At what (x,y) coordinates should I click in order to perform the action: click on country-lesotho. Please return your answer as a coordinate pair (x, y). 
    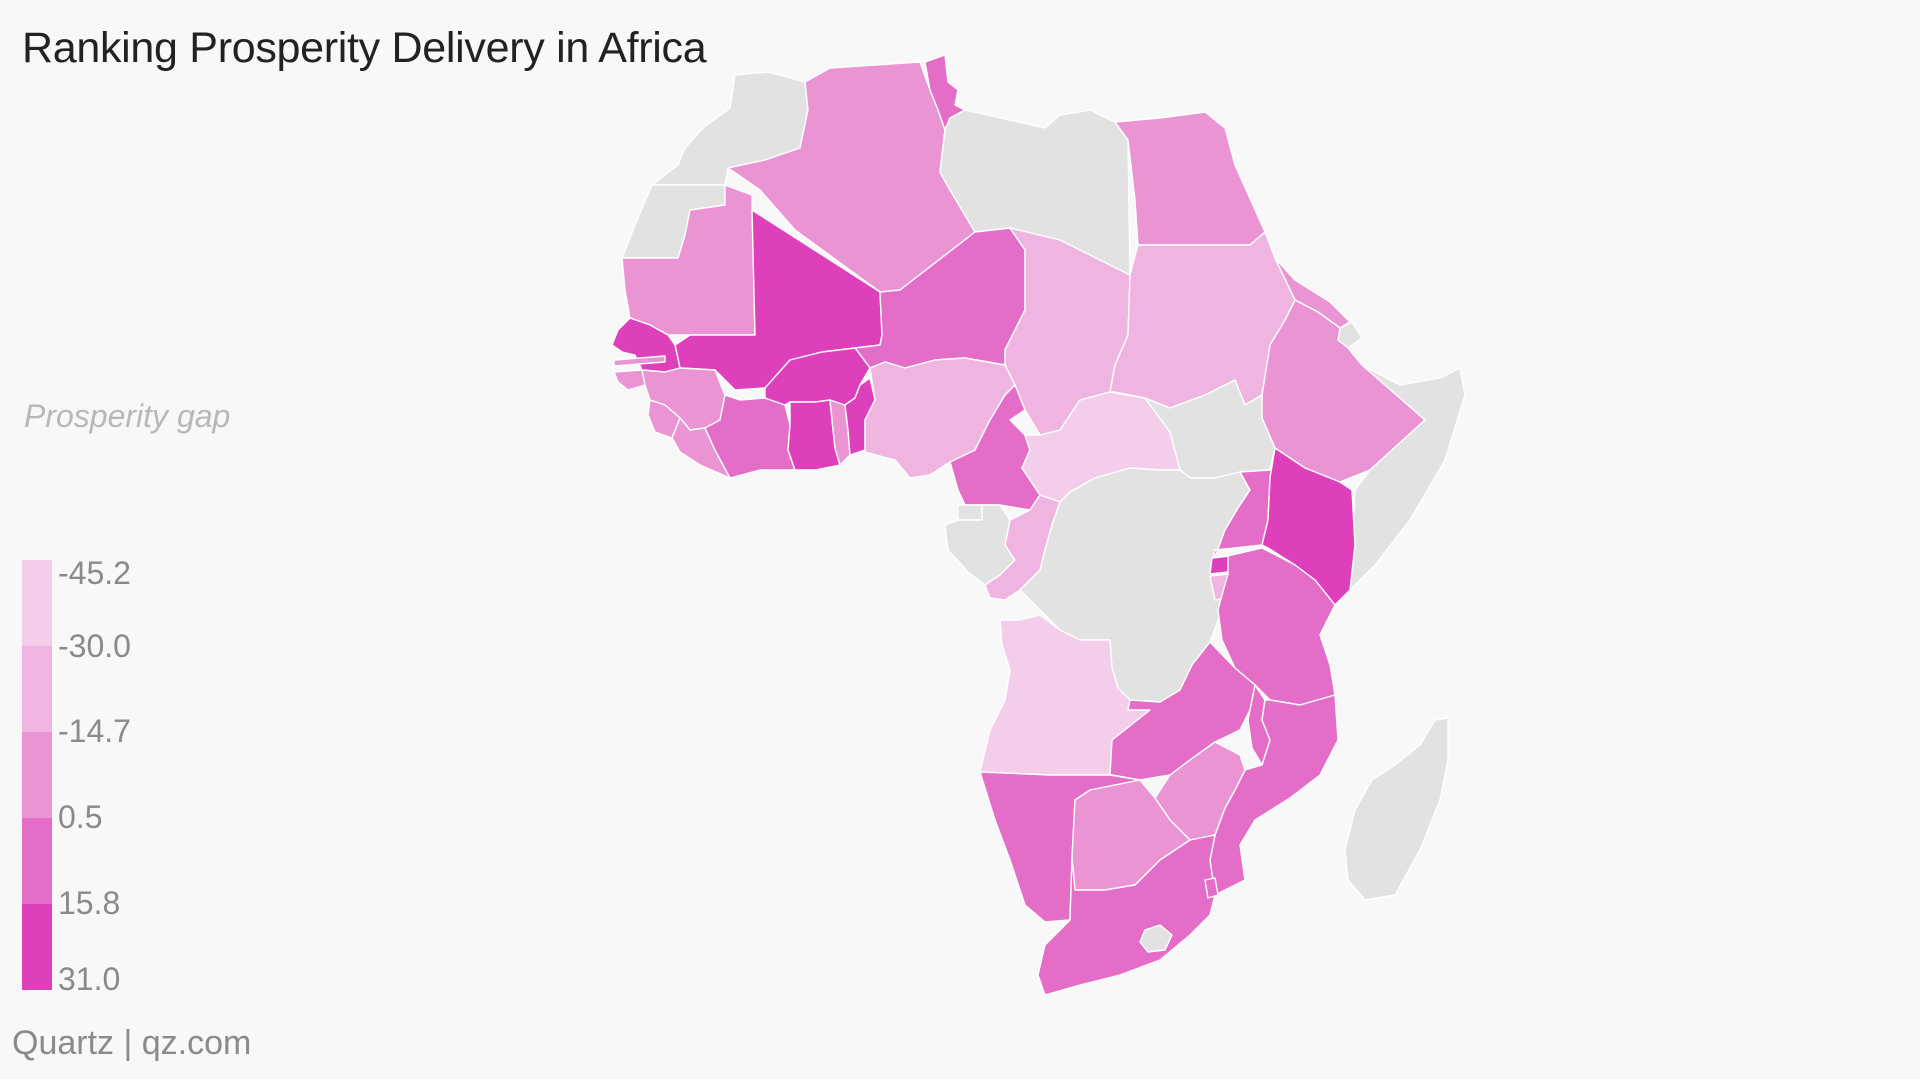
    Looking at the image, I should click on (1156, 938).